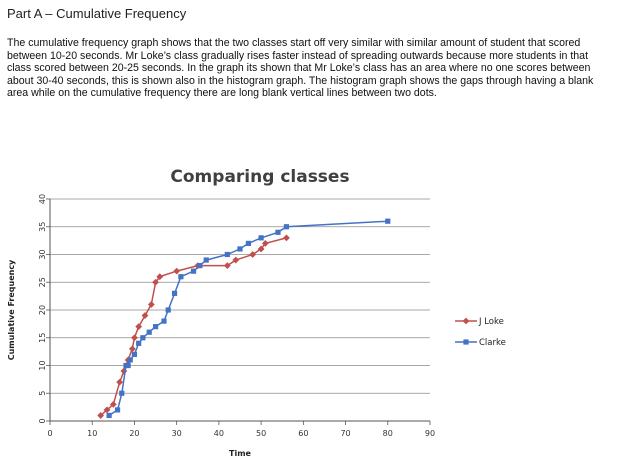  What do you see at coordinates (42, 393) in the screenshot?
I see `y-tick-label: 5` at bounding box center [42, 393].